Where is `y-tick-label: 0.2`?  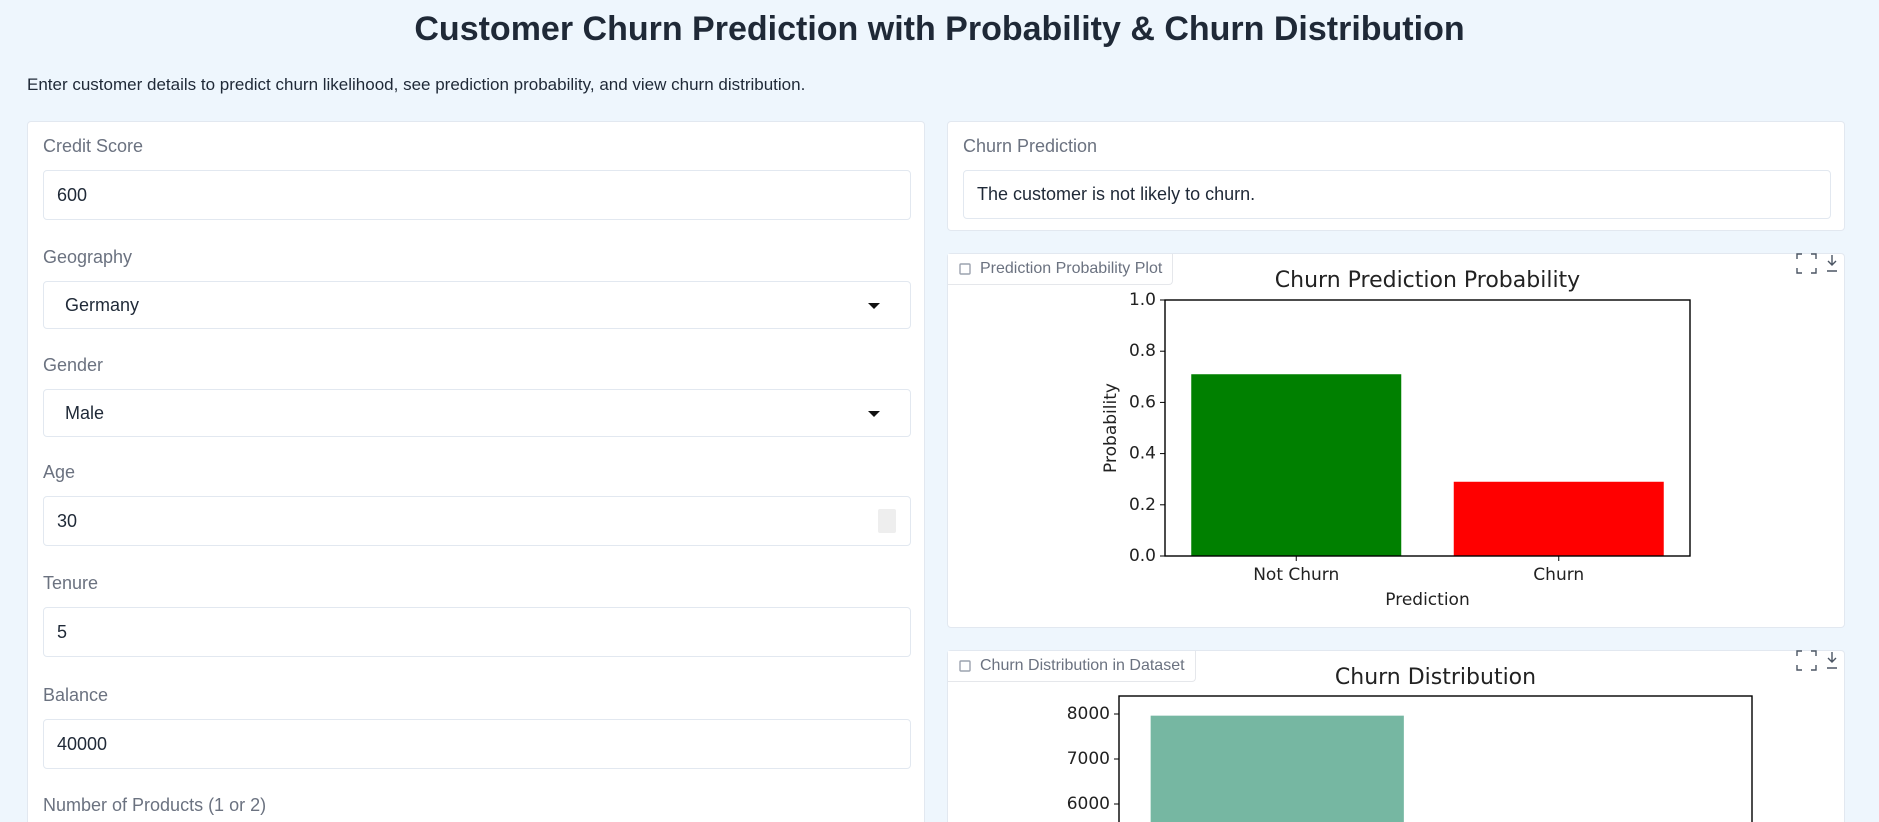 y-tick-label: 0.2 is located at coordinates (1142, 505).